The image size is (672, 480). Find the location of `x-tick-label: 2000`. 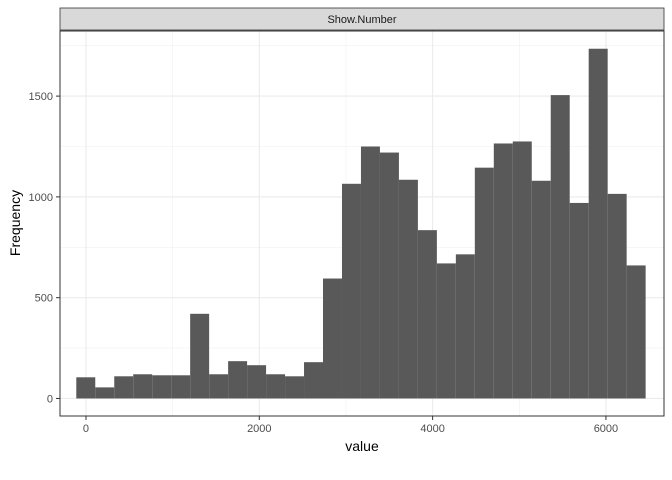

x-tick-label: 2000 is located at coordinates (259, 429).